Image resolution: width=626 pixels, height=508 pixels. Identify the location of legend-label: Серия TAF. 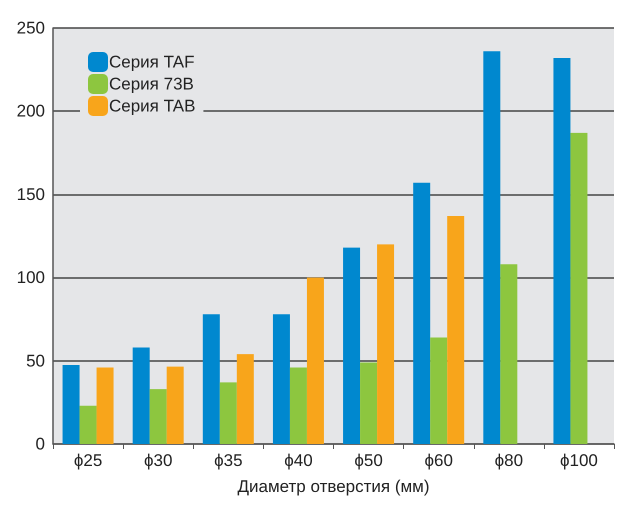
(151, 62).